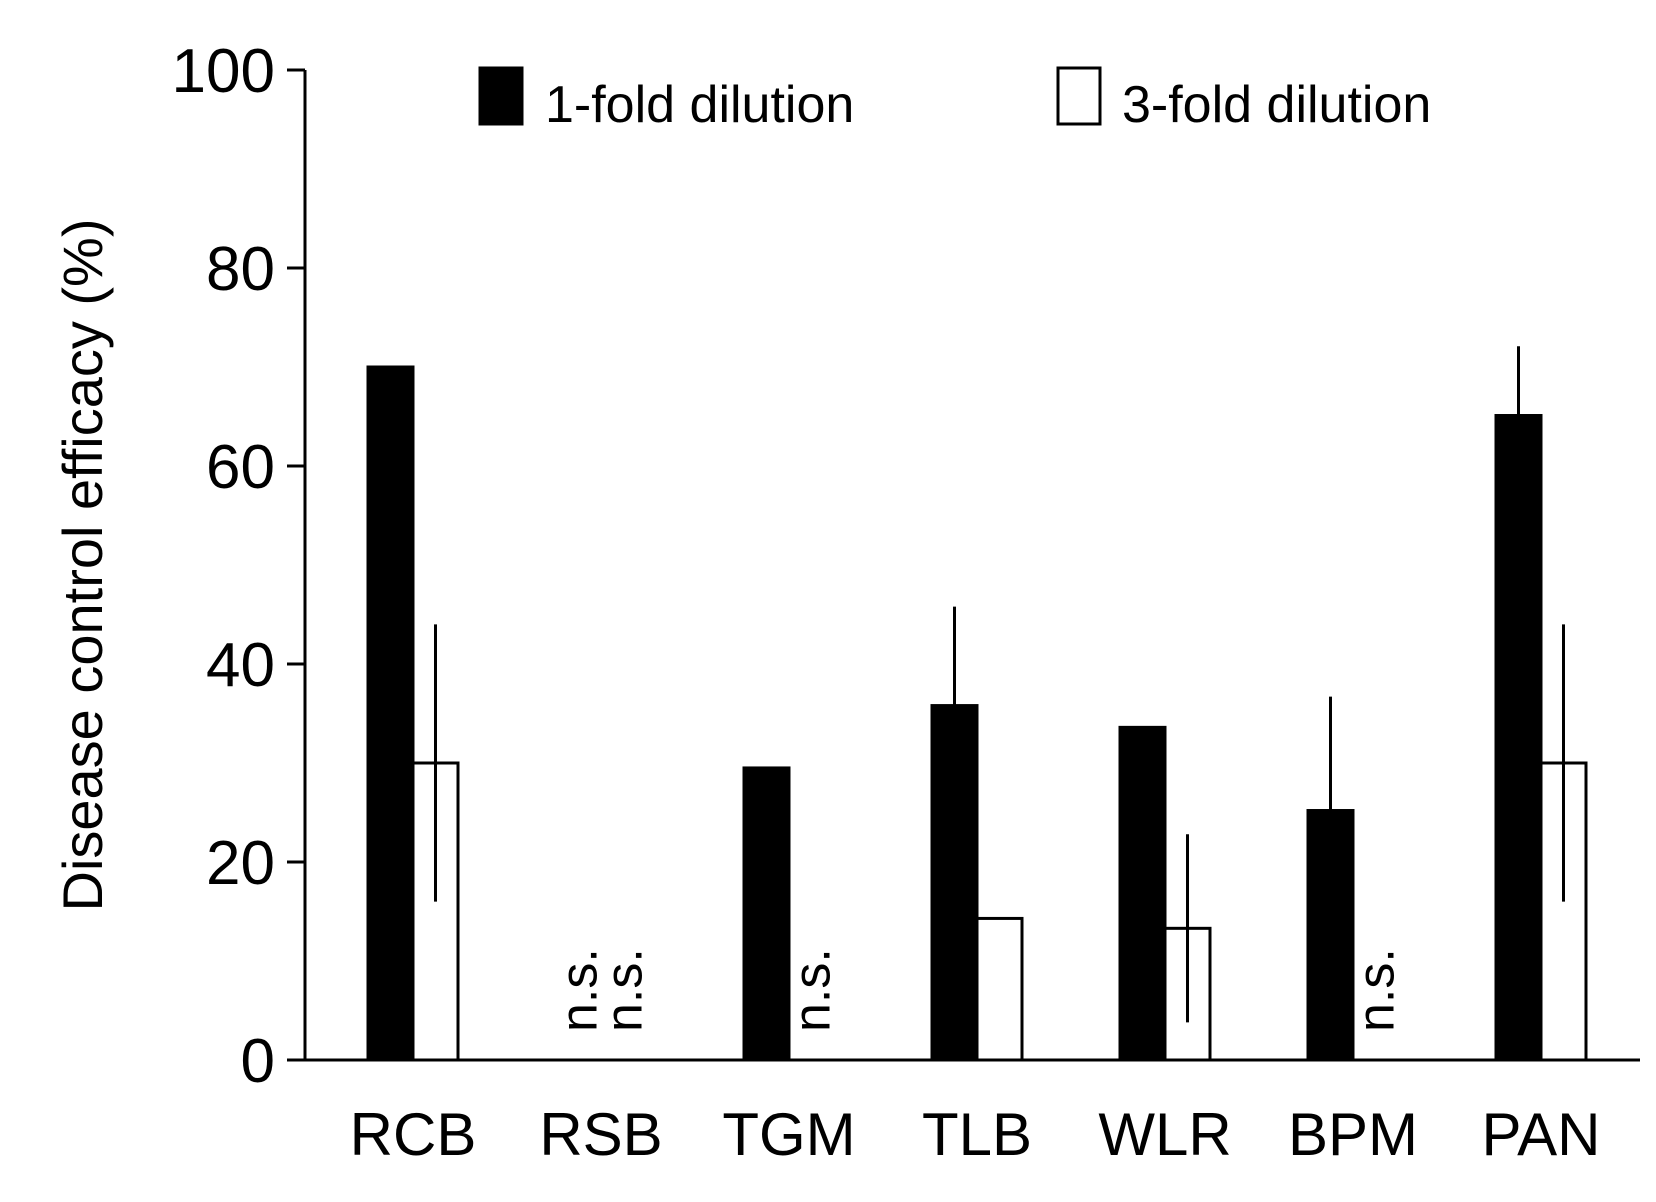 The width and height of the screenshot is (1656, 1202). What do you see at coordinates (788, 1134) in the screenshot?
I see `x-tick-label-tgm: TGM` at bounding box center [788, 1134].